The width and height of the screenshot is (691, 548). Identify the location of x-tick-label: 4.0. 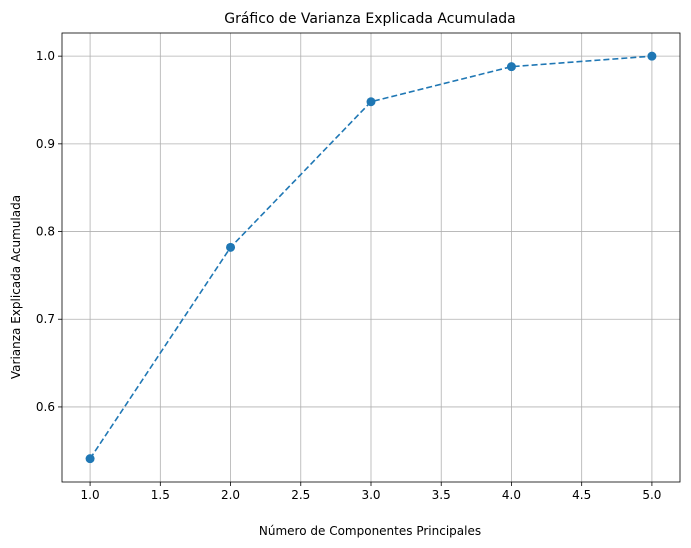
(511, 495).